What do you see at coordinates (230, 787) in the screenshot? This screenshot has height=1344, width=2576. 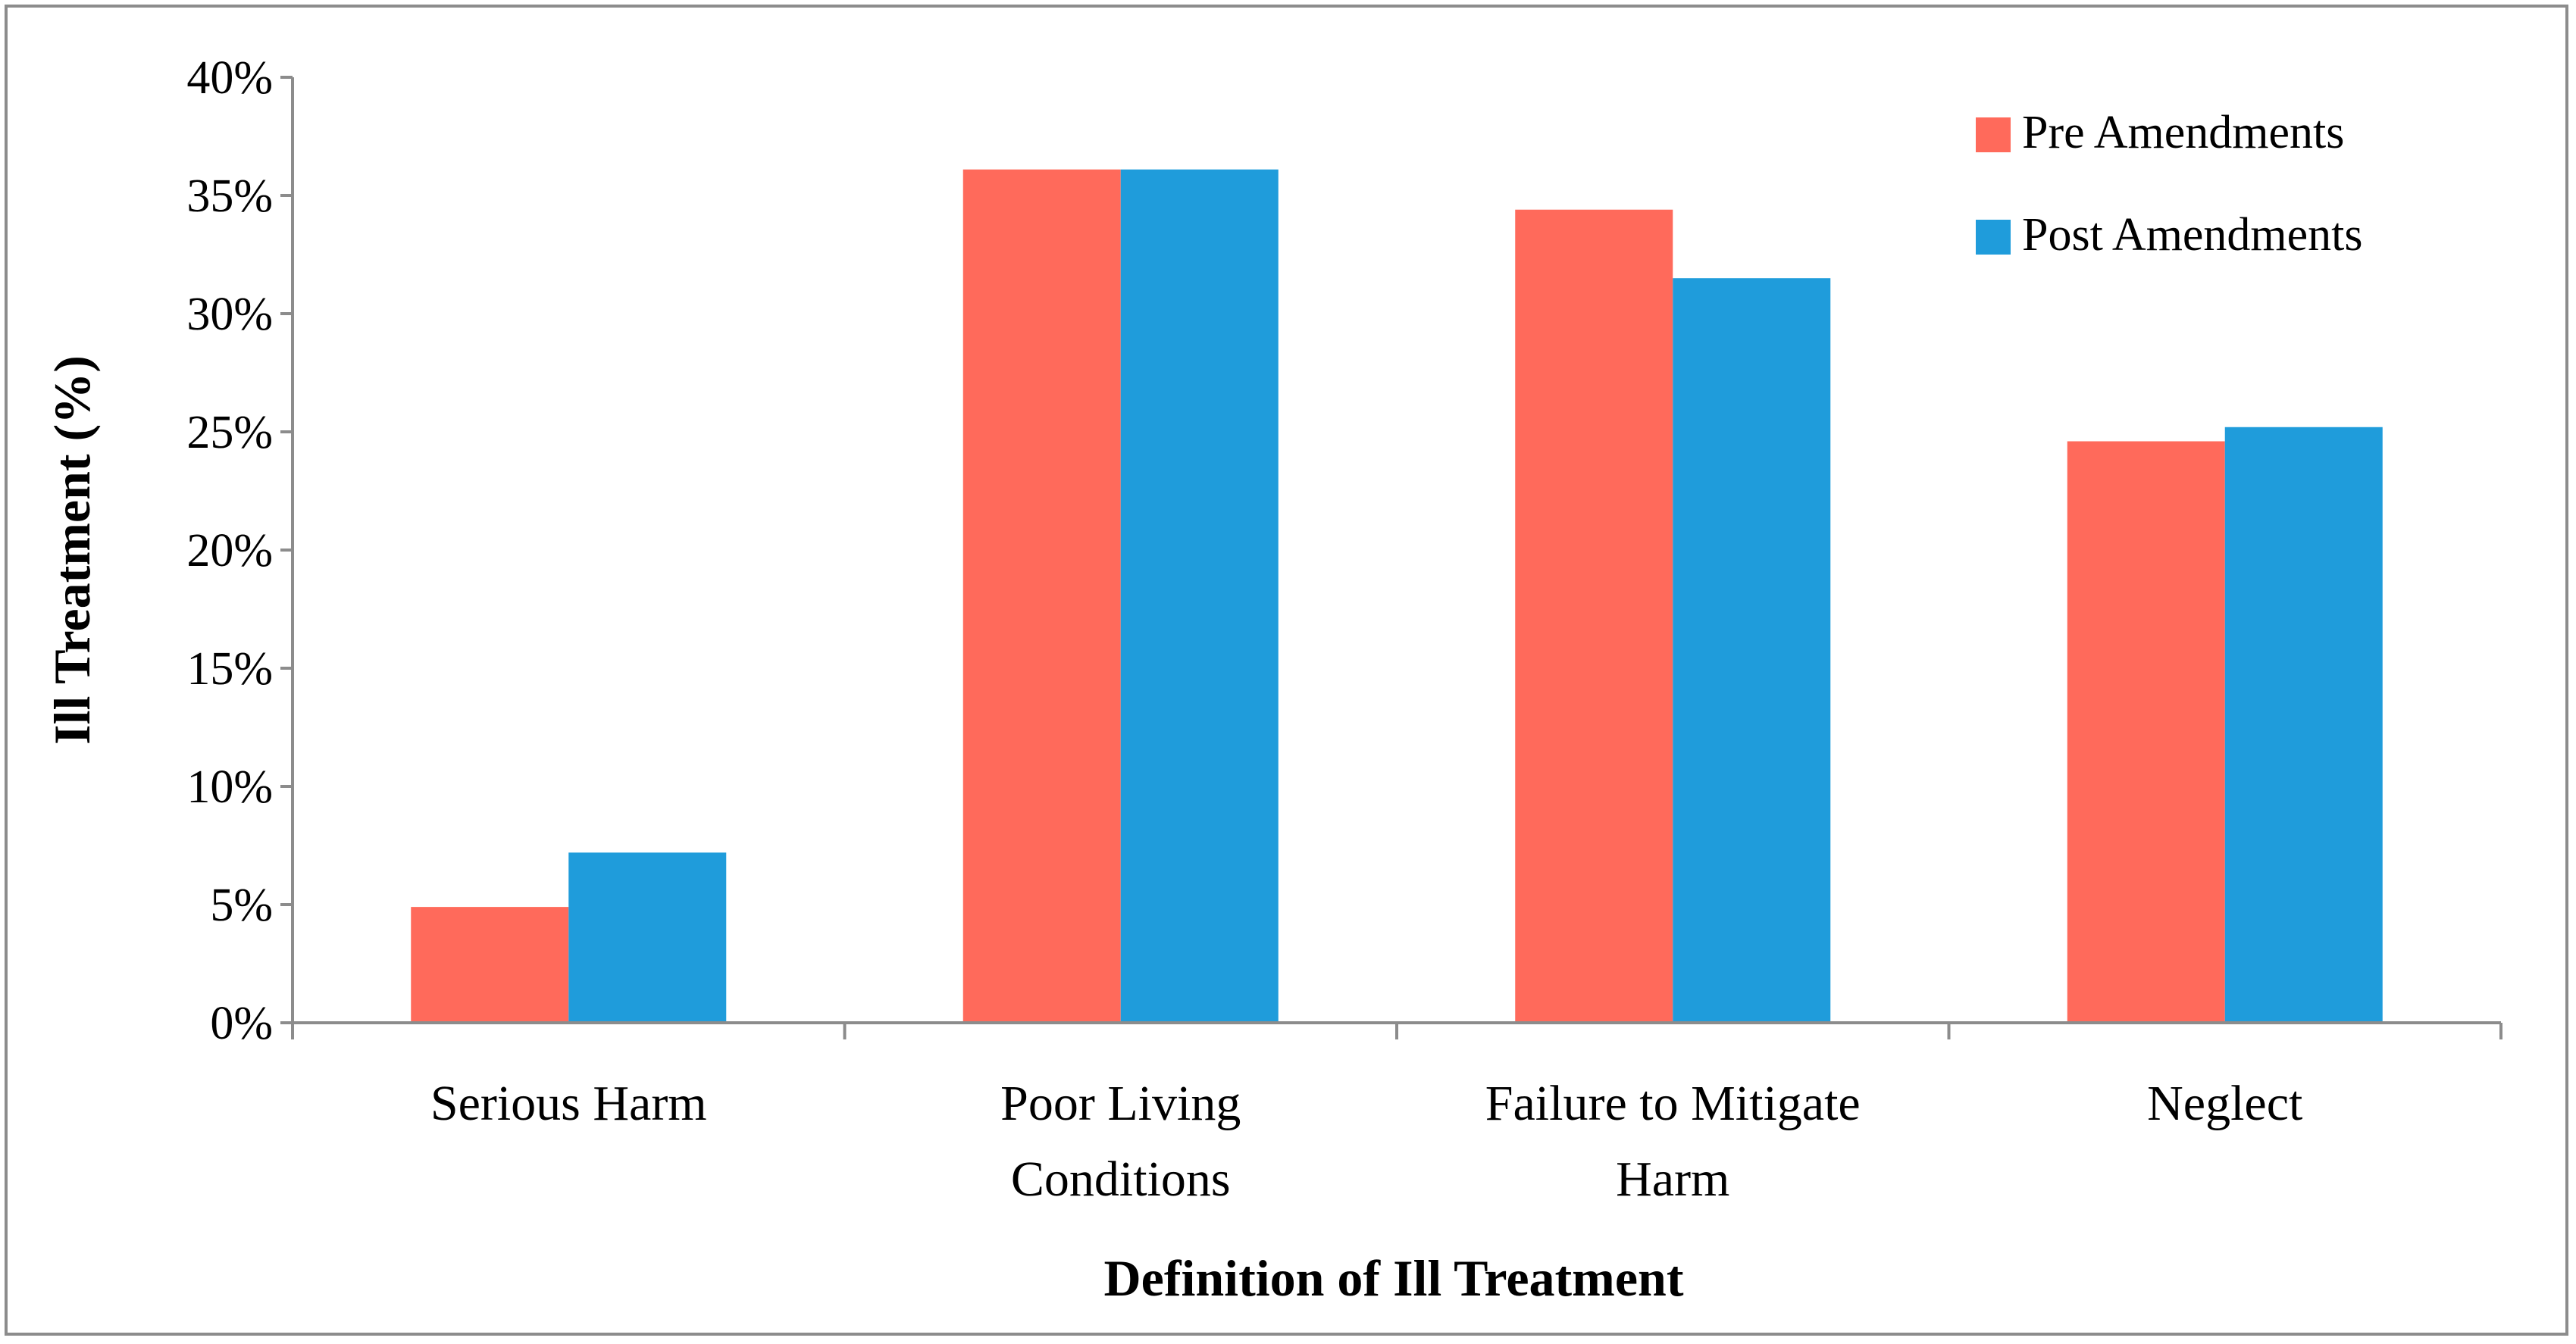 I see `y-tick-label: 10%` at bounding box center [230, 787].